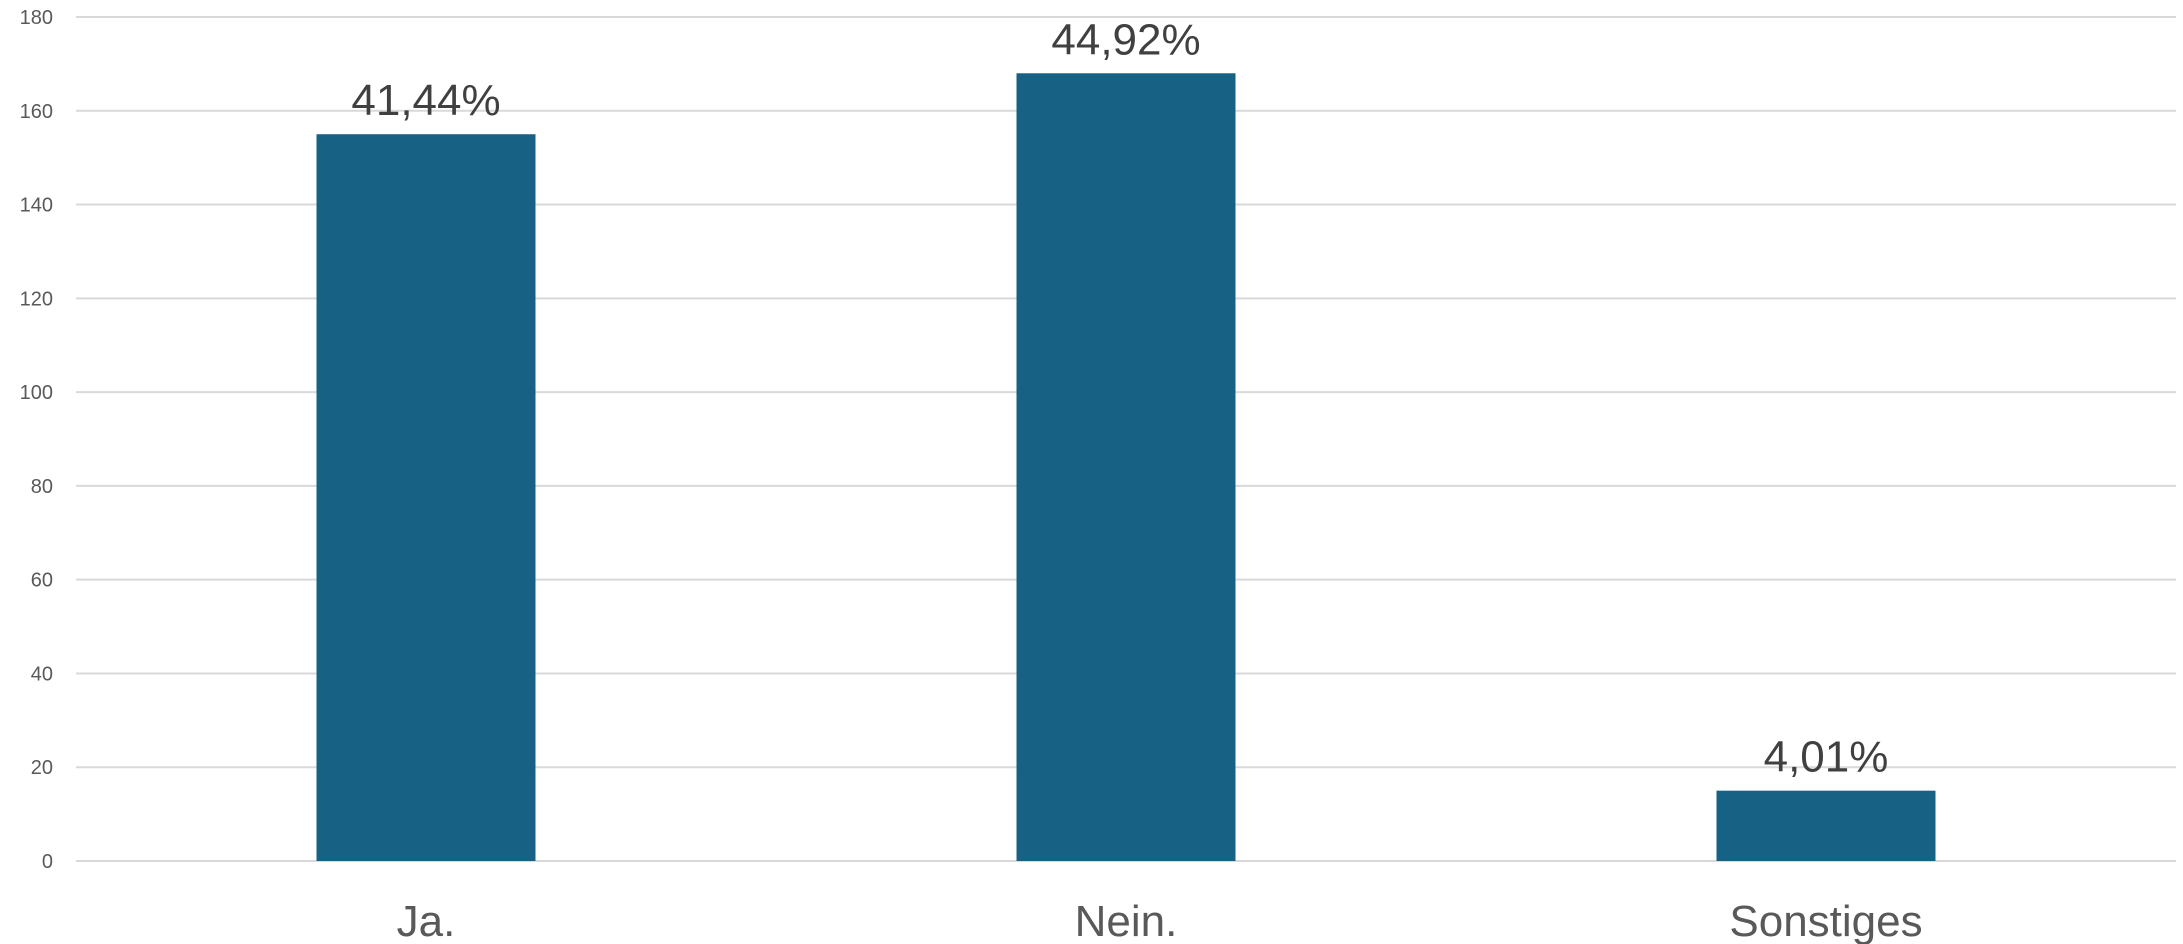  Describe the element at coordinates (42, 674) in the screenshot. I see `y-tick-label: 40` at that location.